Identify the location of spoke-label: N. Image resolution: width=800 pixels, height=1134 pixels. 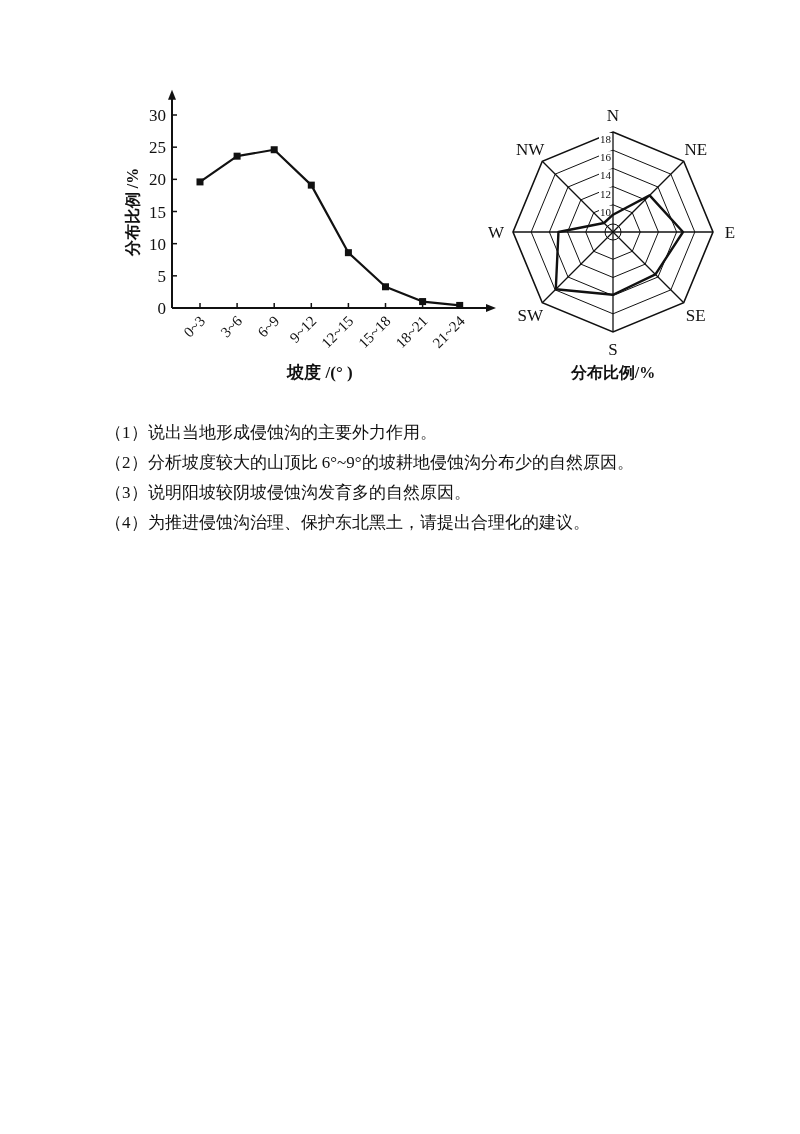
(613, 115).